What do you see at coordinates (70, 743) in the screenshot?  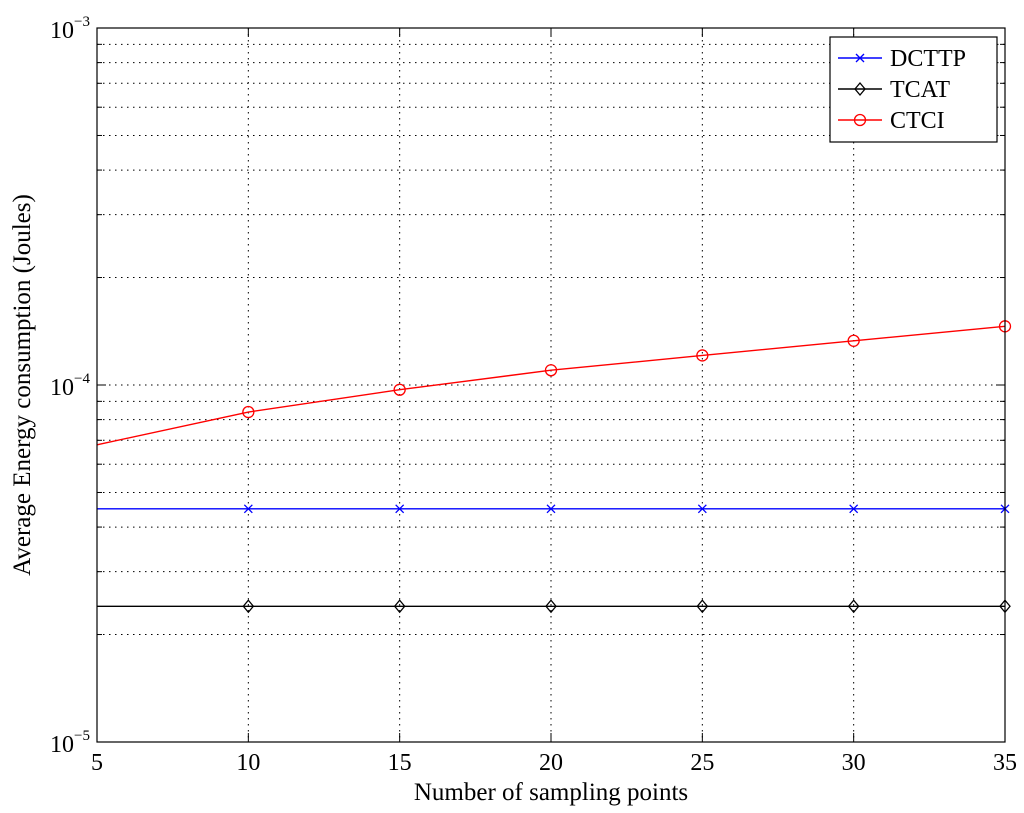 I see `y-tick-label: 10⁻⁵` at bounding box center [70, 743].